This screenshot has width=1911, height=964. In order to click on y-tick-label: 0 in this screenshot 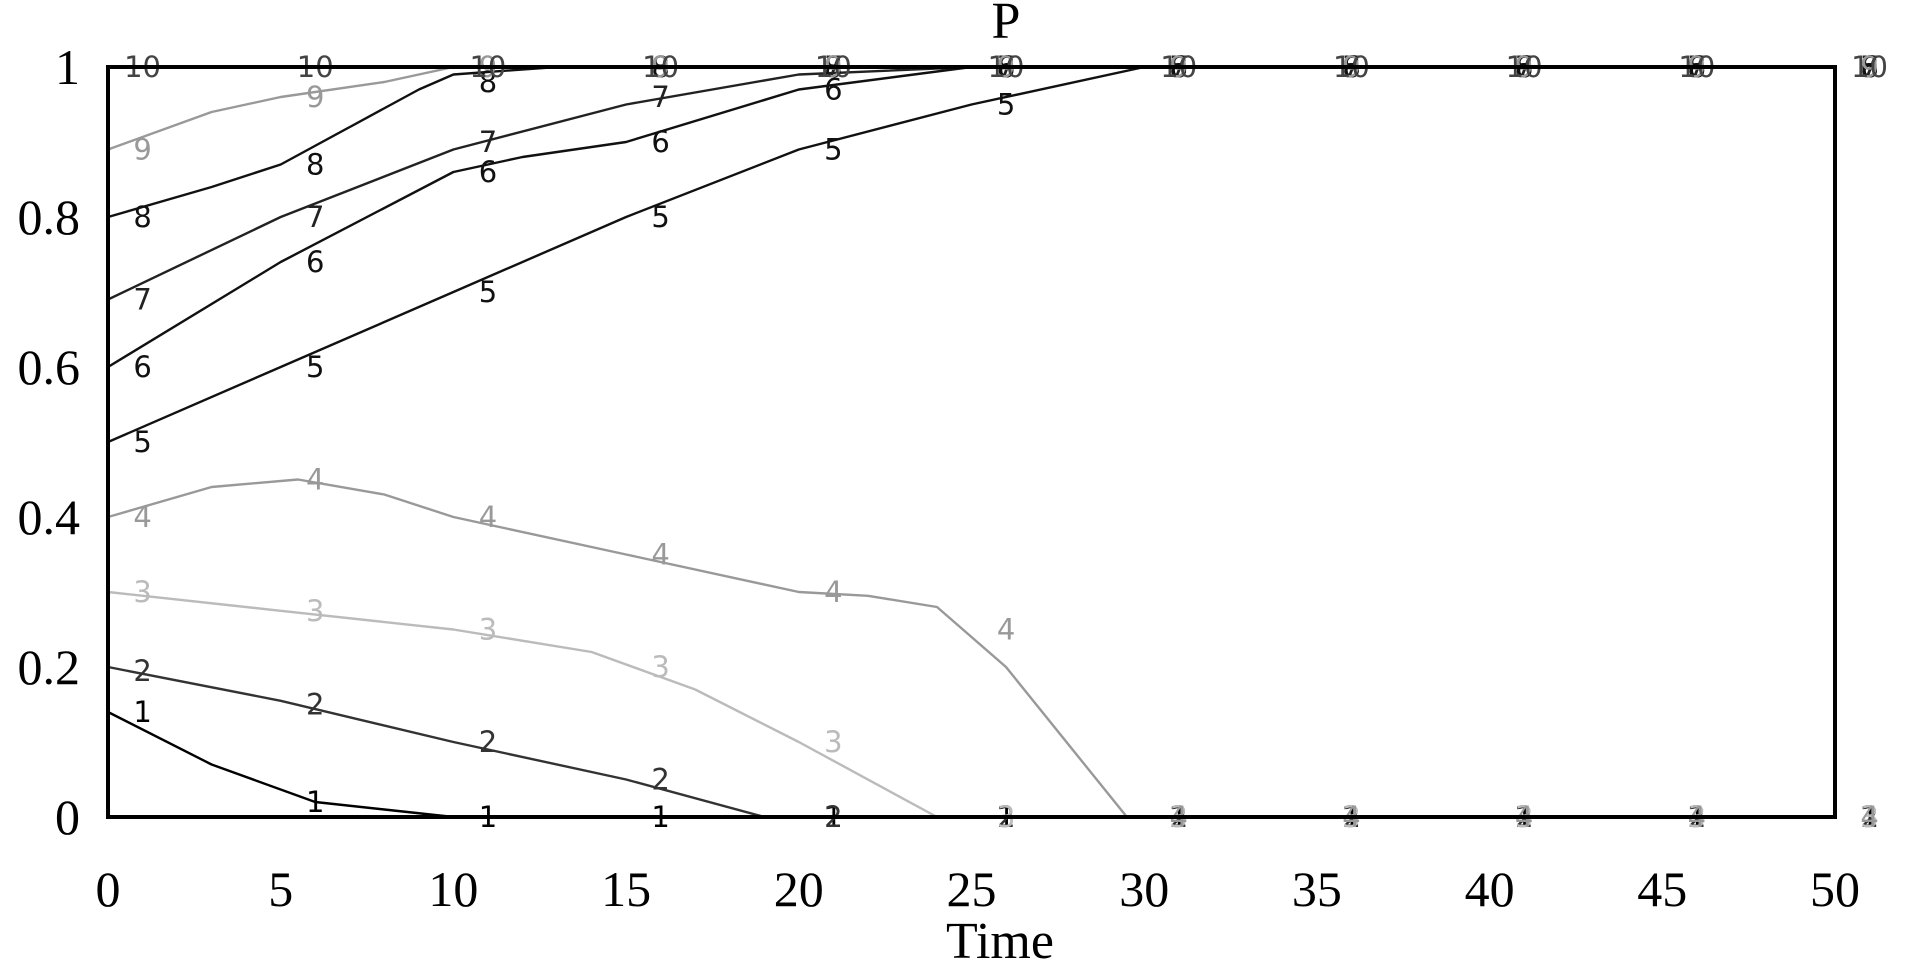, I will do `click(67, 817)`.